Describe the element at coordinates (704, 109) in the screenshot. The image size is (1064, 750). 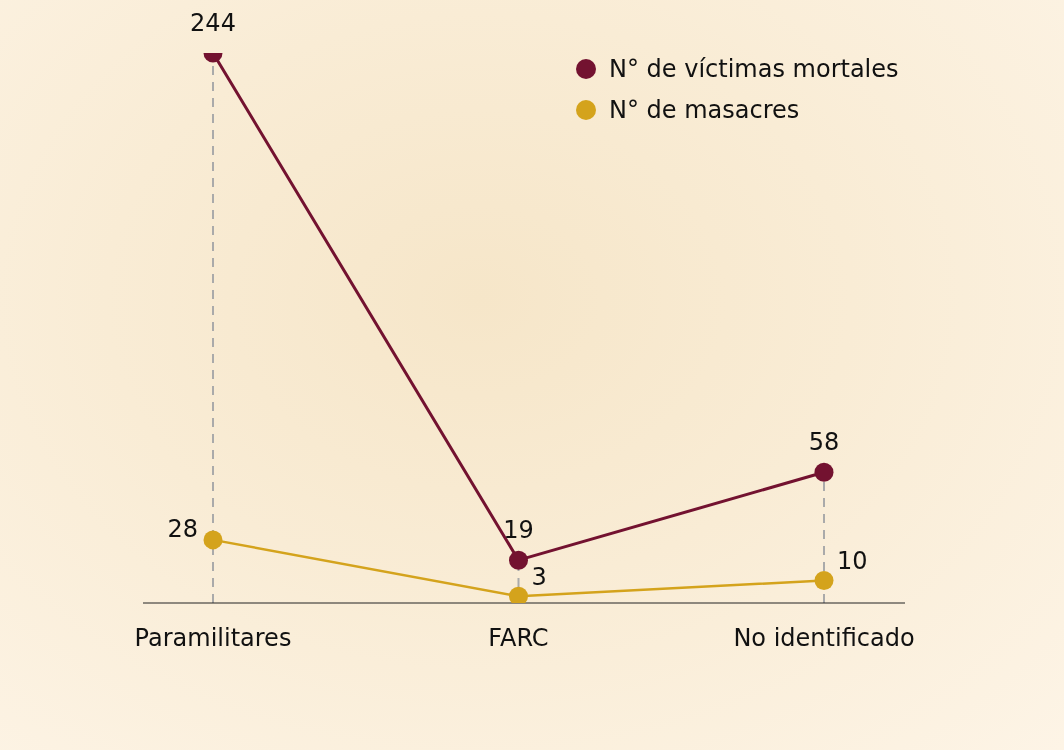
I see `legend-label: N° de masacres` at that location.